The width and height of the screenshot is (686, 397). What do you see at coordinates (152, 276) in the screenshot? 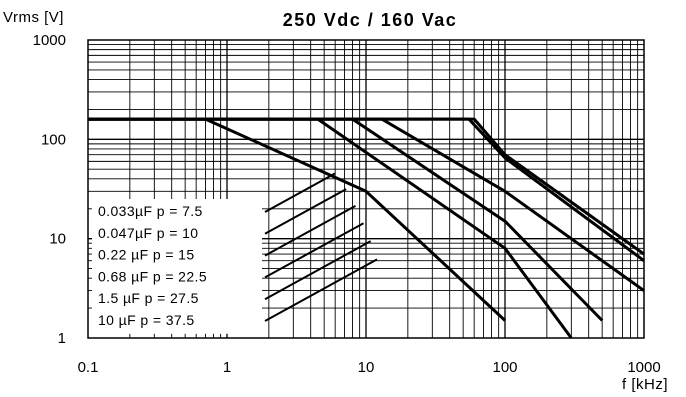
I see `legend-entry: 0.68 µF p = 22.5` at bounding box center [152, 276].